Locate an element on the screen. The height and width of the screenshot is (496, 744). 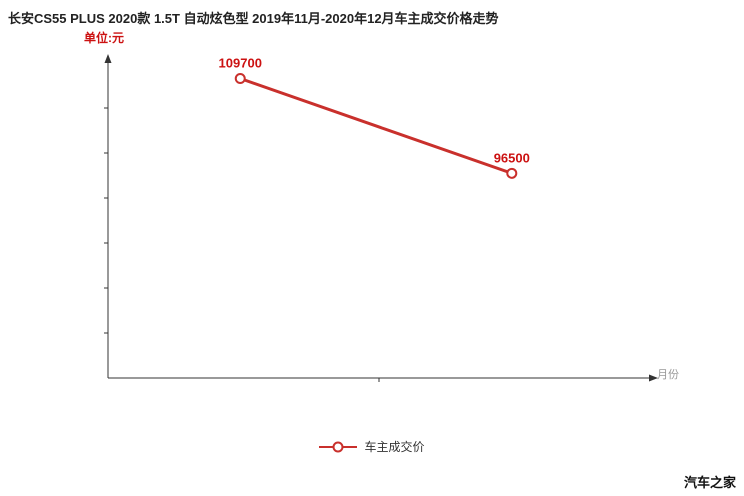
legend-line-marker is located at coordinates (338, 446).